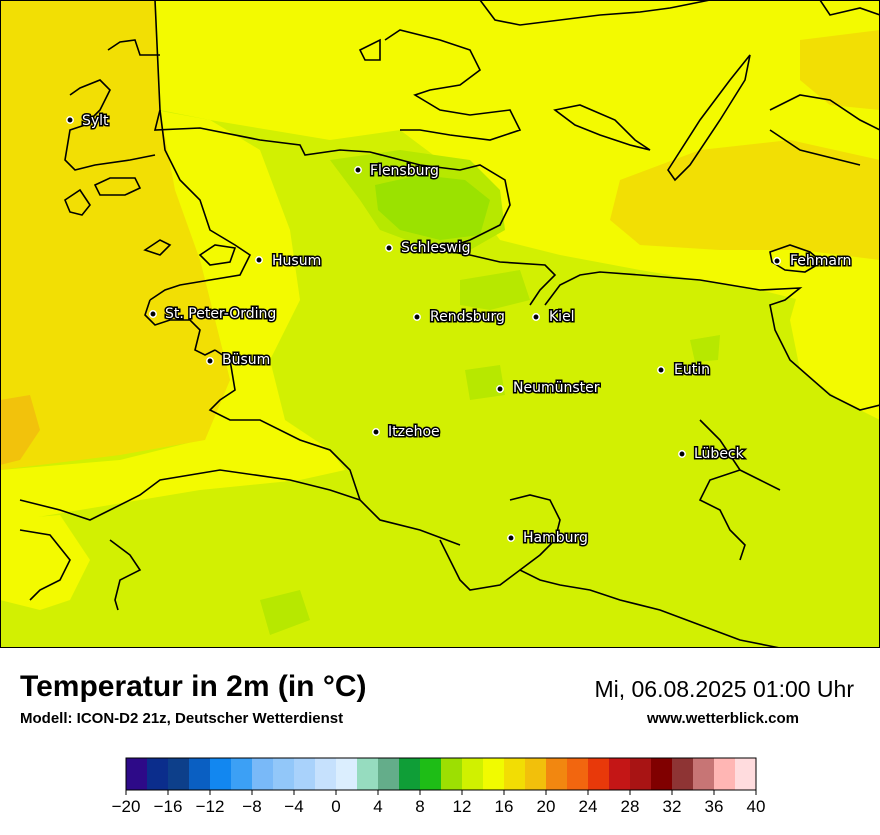 This screenshot has width=880, height=835. I want to click on city-label-eutin: Eutin, so click(692, 370).